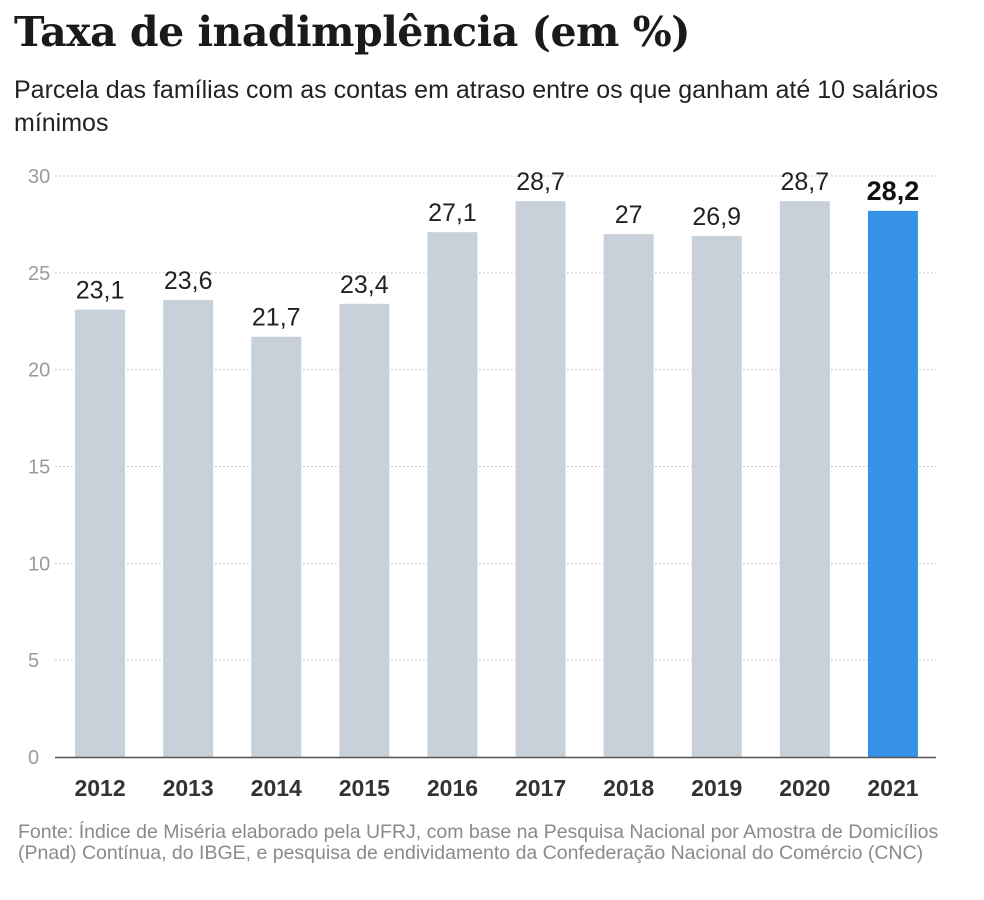  I want to click on y-tick-label: 20, so click(39, 371).